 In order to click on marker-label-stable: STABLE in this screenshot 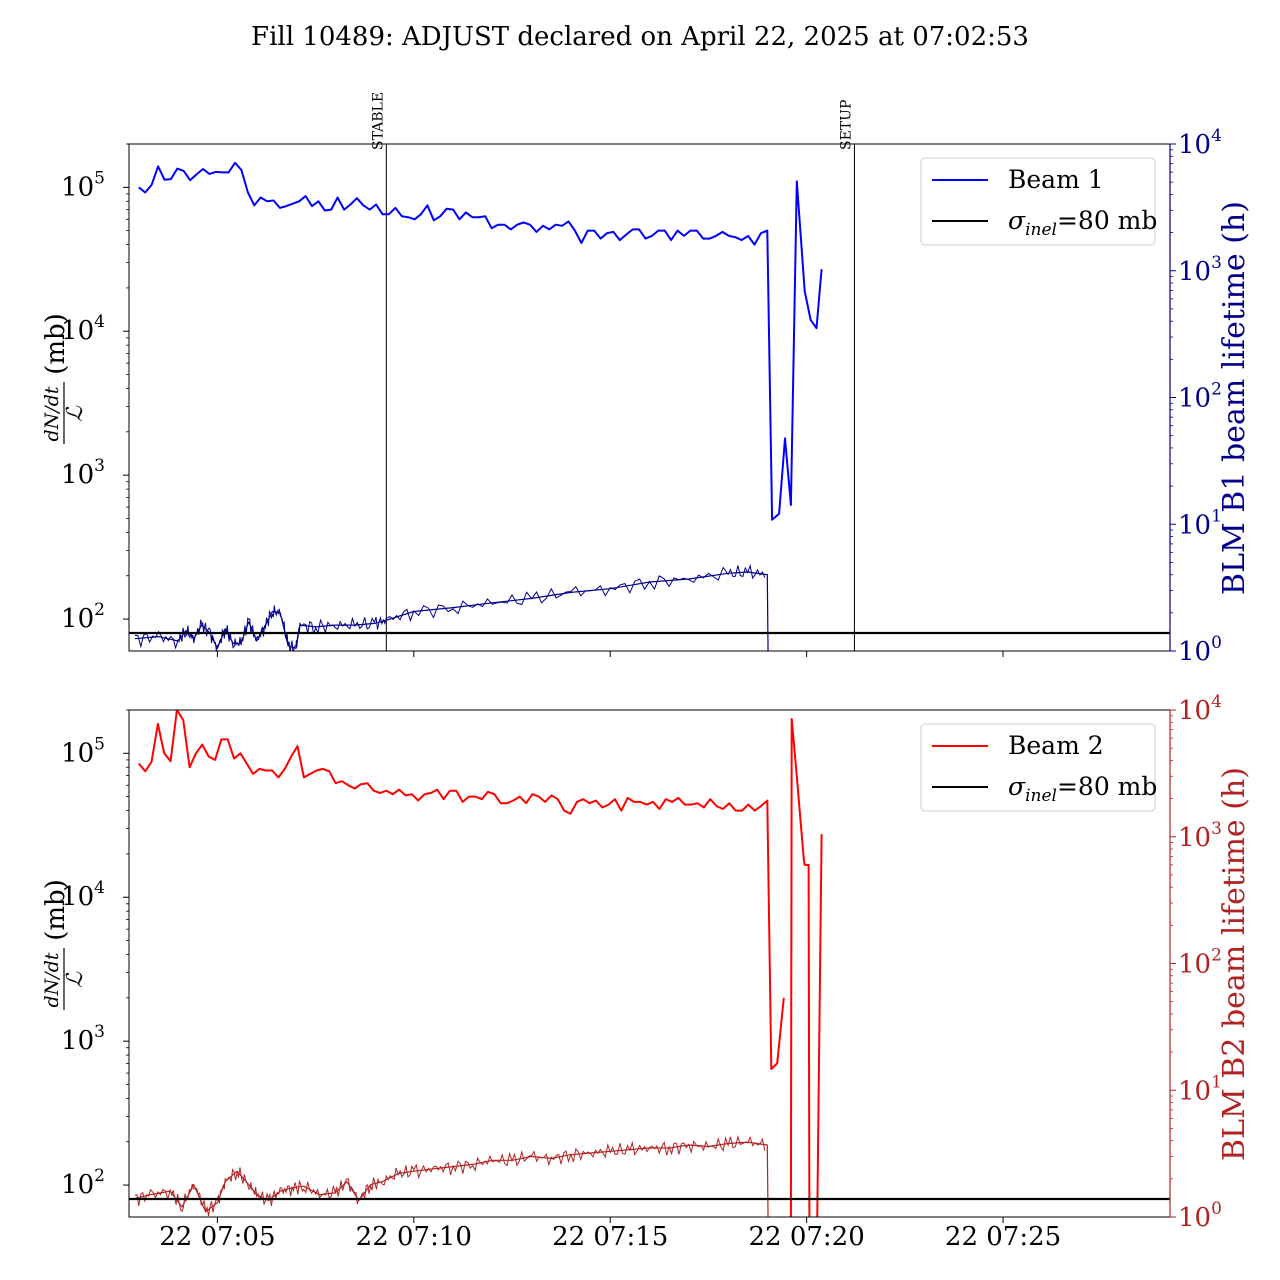, I will do `click(378, 121)`.